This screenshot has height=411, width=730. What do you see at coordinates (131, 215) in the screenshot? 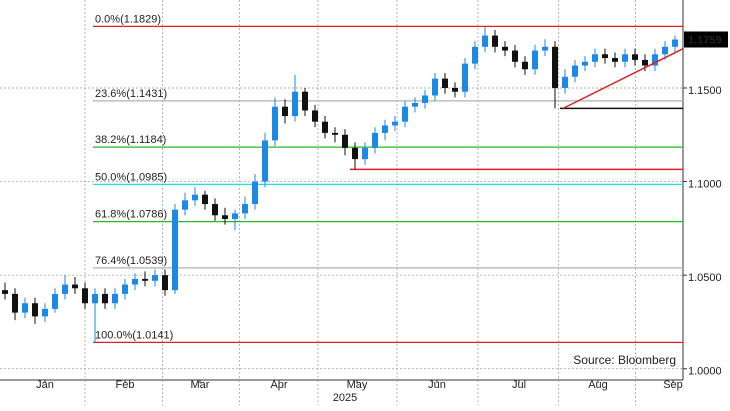
I see `fib-label: 61.8%(1.0786)` at bounding box center [131, 215].